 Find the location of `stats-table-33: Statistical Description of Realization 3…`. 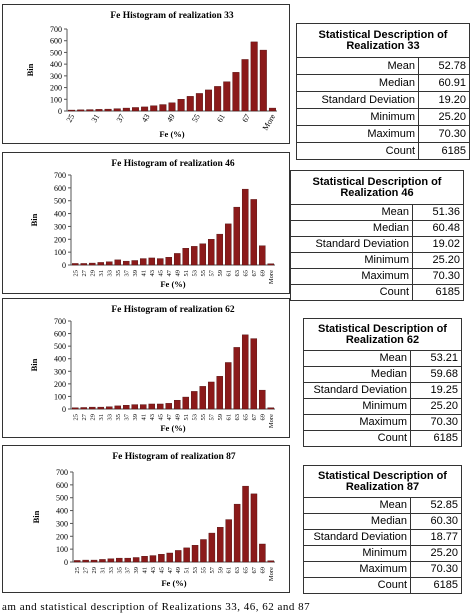

stats-table-33: Statistical Description of Realization 3… is located at coordinates (383, 91).